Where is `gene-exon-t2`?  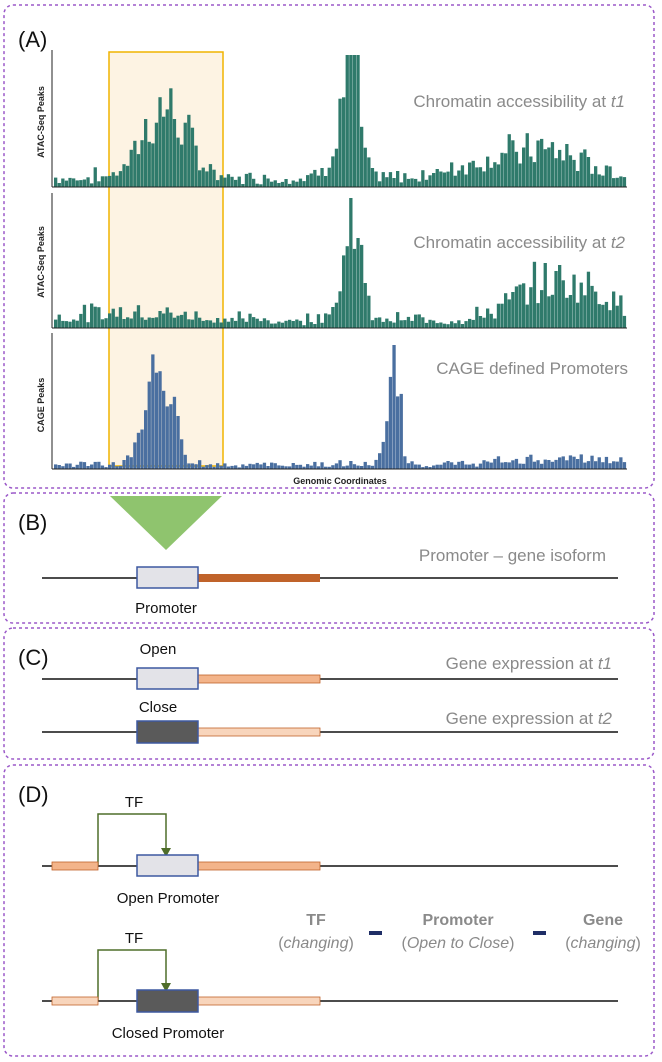 gene-exon-t2 is located at coordinates (259, 732).